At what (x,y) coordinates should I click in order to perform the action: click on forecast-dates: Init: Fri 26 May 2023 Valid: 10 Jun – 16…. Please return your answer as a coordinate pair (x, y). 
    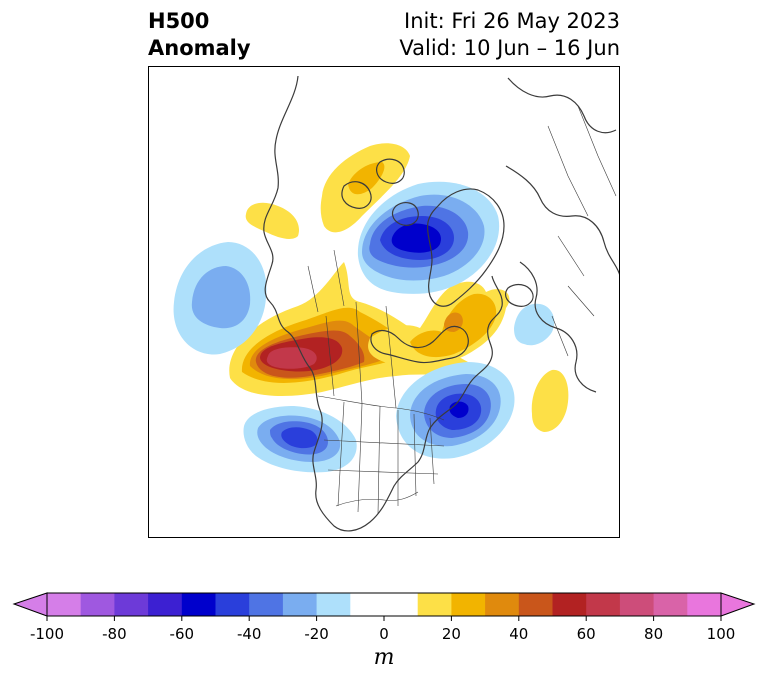
    Looking at the image, I should click on (509, 35).